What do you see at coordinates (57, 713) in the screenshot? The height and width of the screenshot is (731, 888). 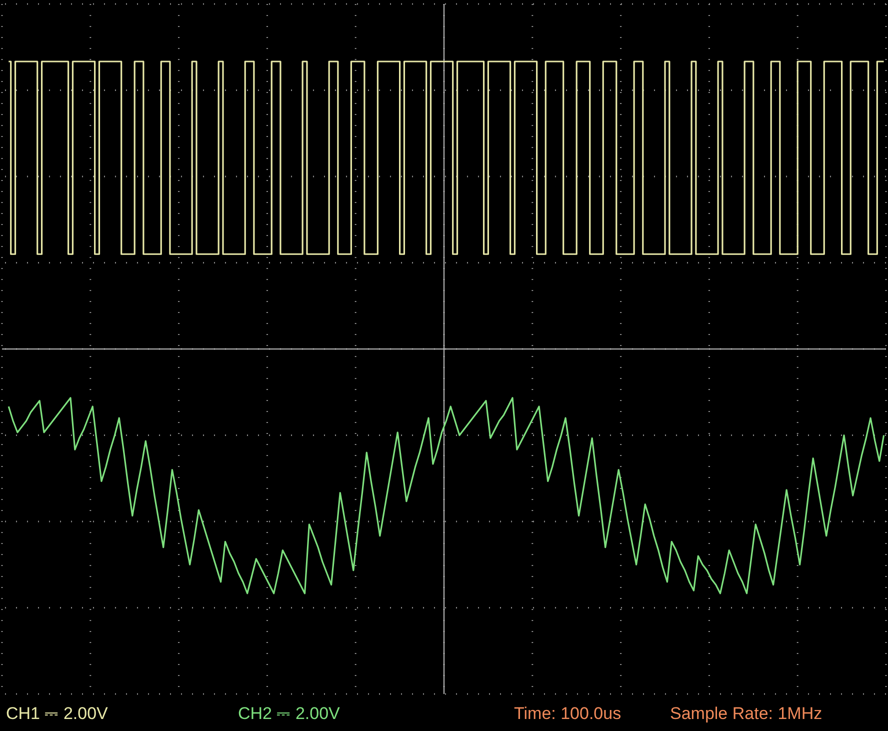 I see `text: CH1 ⎓ 2.00V` at bounding box center [57, 713].